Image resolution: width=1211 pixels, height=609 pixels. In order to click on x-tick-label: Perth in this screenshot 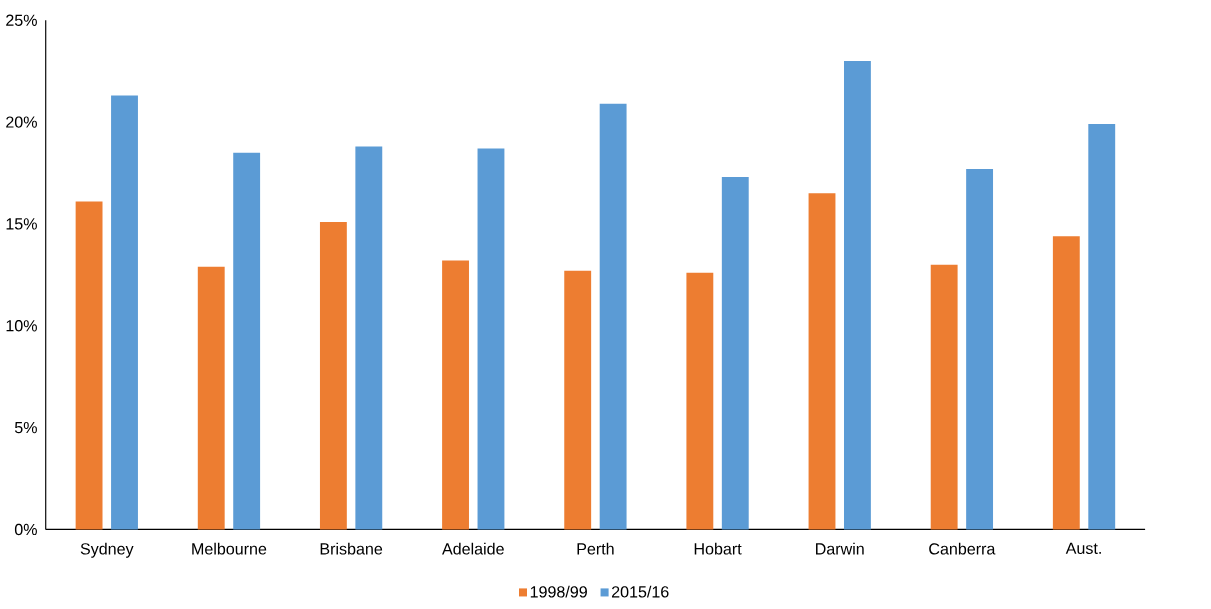, I will do `click(595, 548)`.